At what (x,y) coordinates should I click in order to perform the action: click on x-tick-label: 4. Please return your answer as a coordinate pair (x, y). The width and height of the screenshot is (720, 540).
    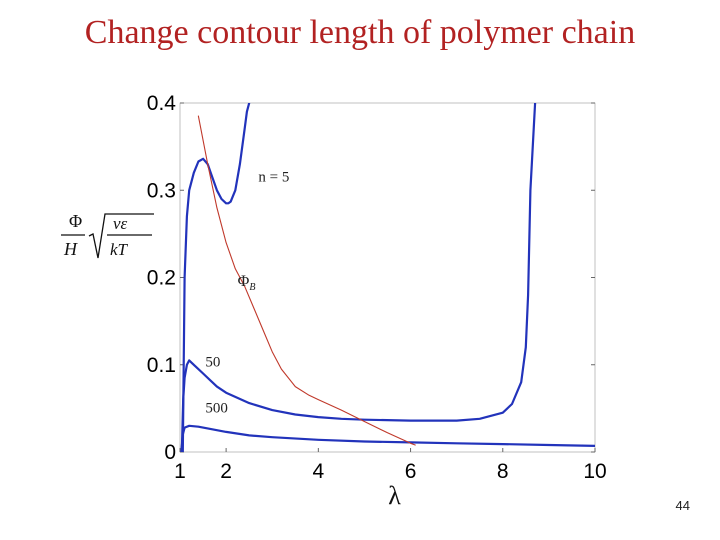
    Looking at the image, I should click on (318, 471).